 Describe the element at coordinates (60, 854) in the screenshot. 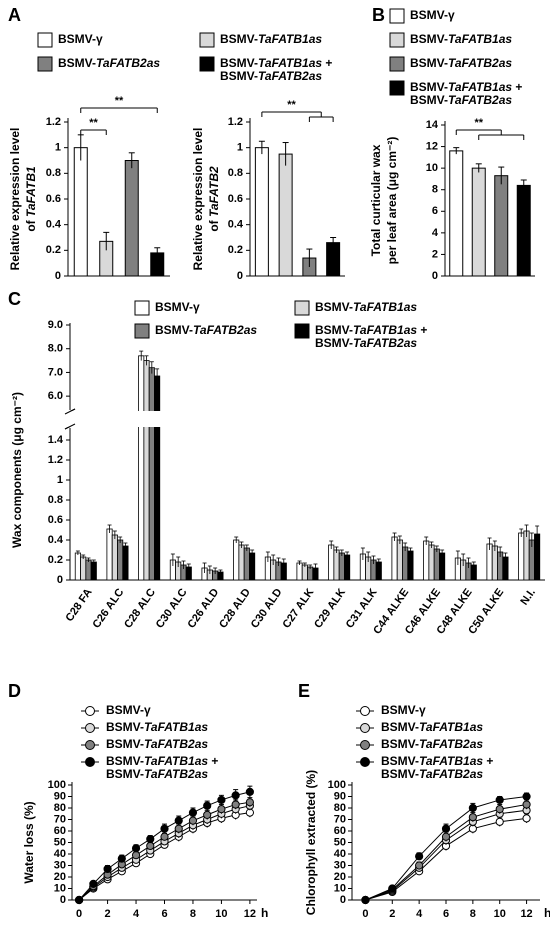

I see `y-tick-label: 40` at that location.